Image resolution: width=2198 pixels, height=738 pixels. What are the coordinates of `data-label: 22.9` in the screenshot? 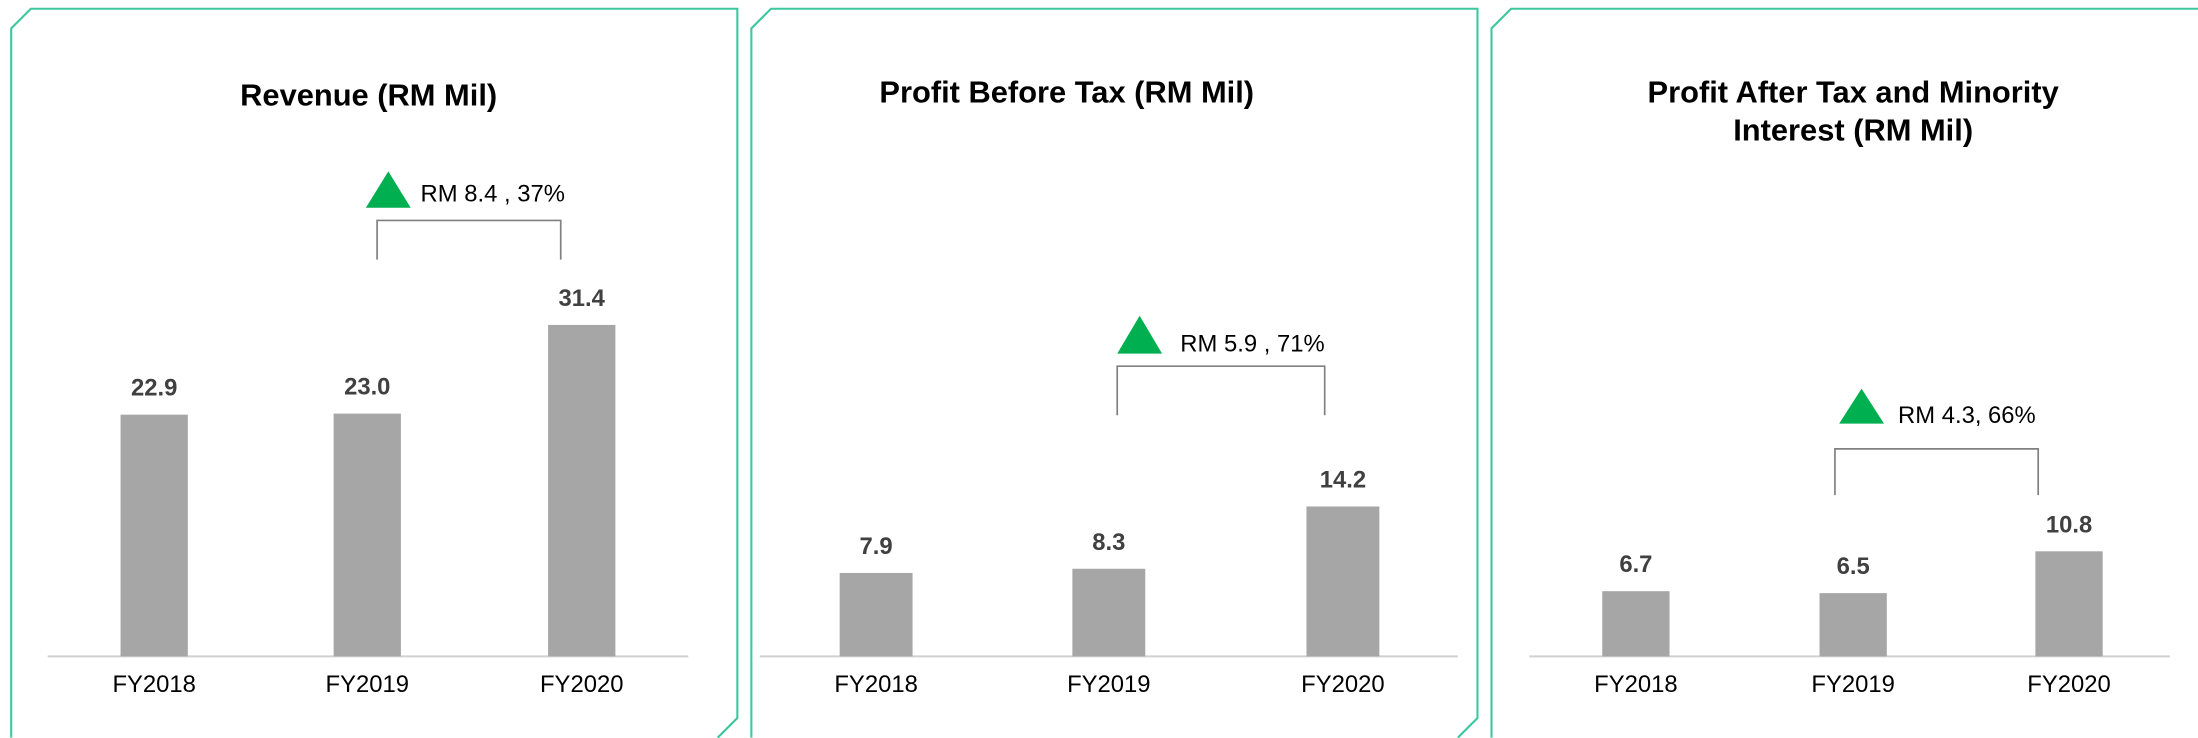 It's located at (154, 388).